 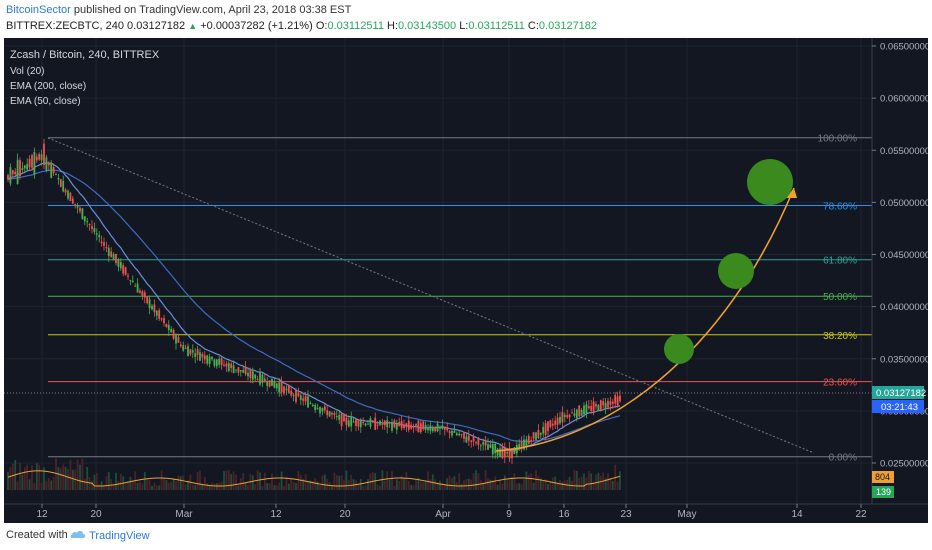 I want to click on time-tick-label: 12, so click(x=42, y=514).